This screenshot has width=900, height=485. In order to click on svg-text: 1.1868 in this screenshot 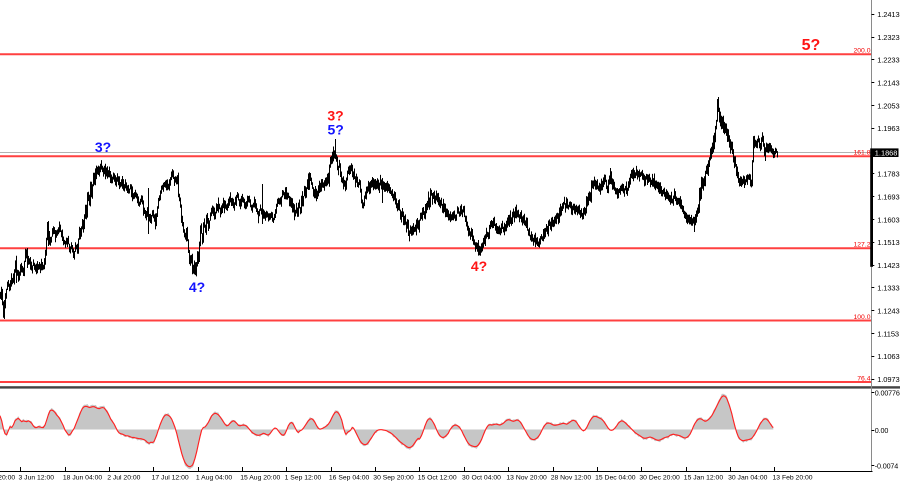, I will do `click(886, 152)`.